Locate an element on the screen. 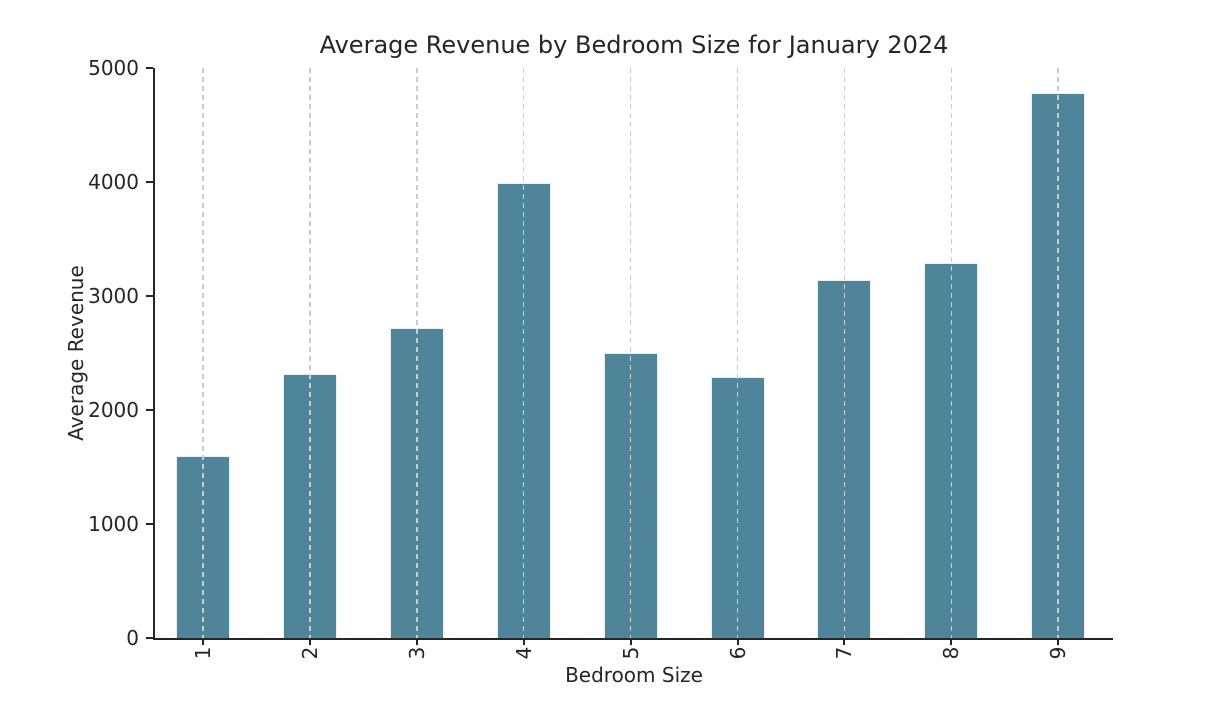 This screenshot has width=1232, height=722. y-tick-label: 3000 is located at coordinates (113, 296).